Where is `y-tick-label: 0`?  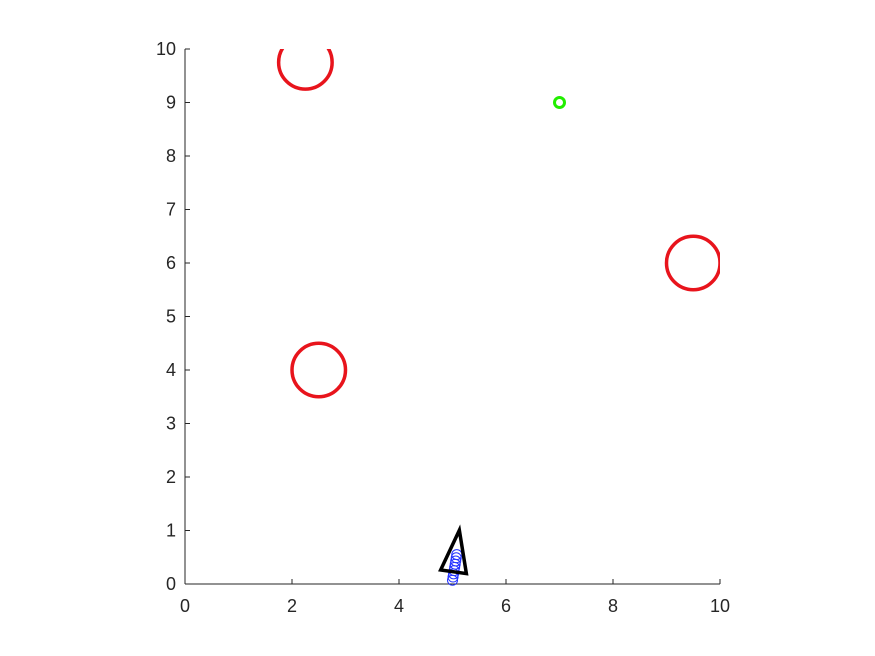
y-tick-label: 0 is located at coordinates (171, 584).